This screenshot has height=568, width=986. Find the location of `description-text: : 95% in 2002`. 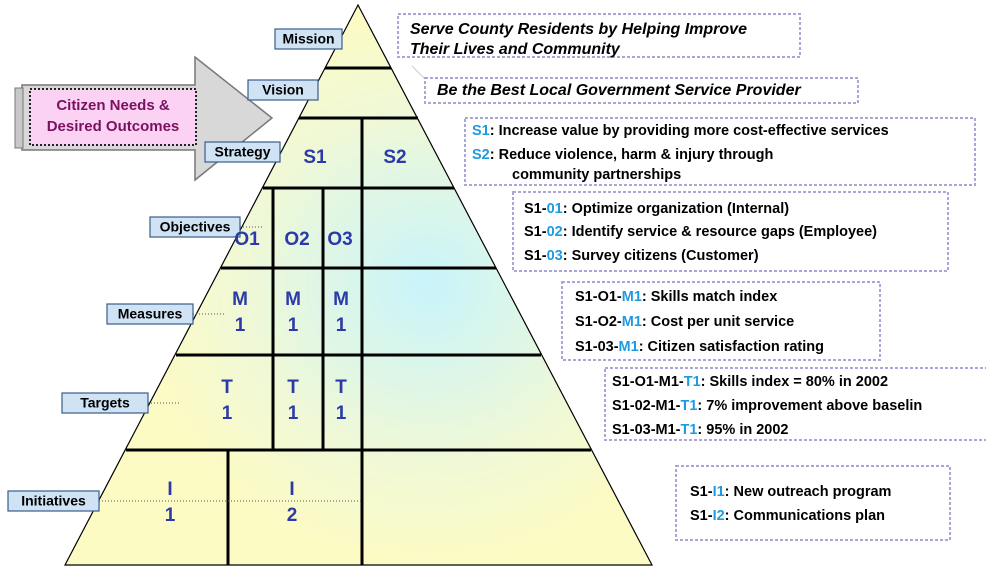

description-text: : 95% in 2002 is located at coordinates (742, 430).